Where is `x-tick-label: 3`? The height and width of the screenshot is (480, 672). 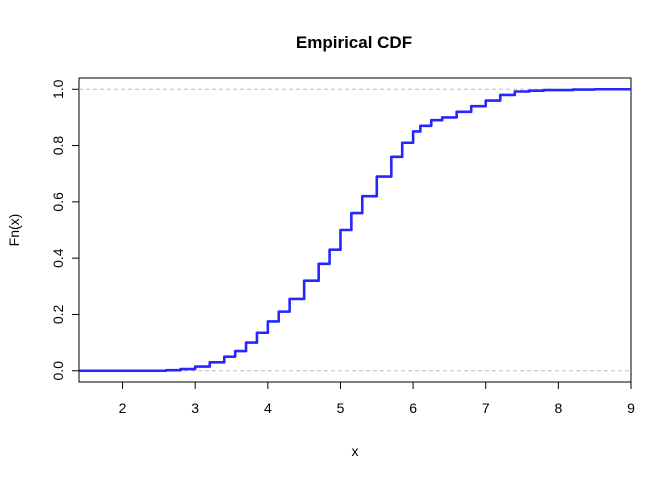 x-tick-label: 3 is located at coordinates (195, 408).